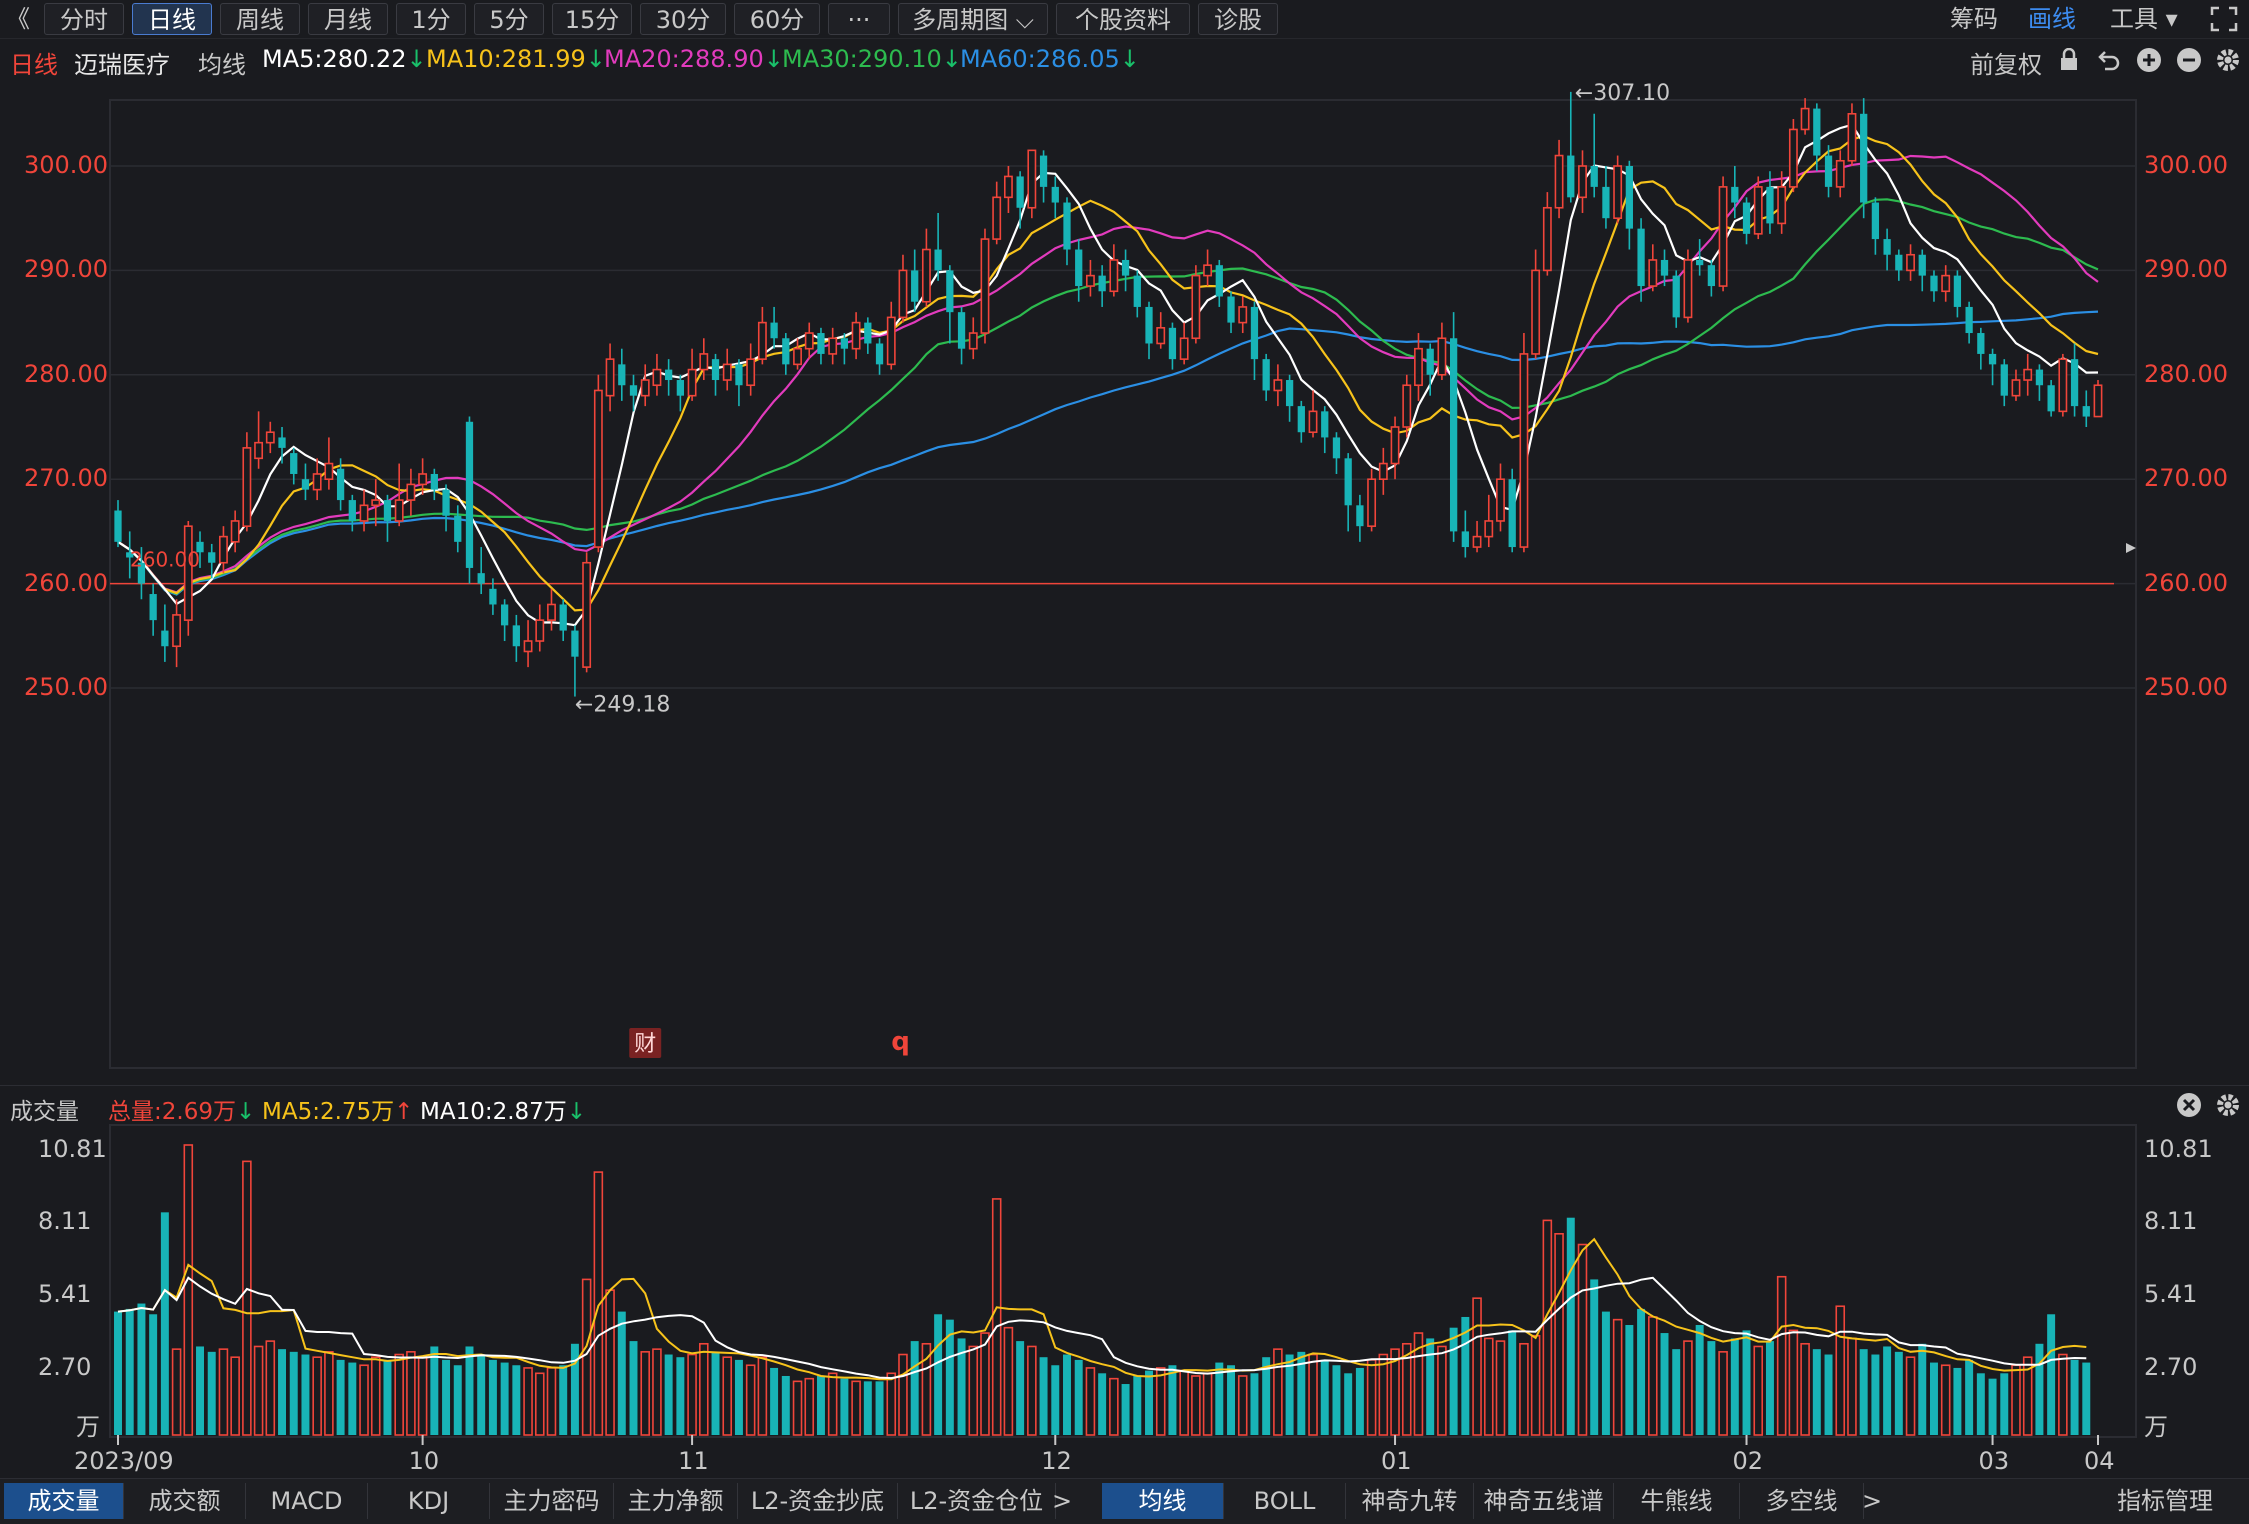  I want to click on settings-gear-icon, so click(2228, 60).